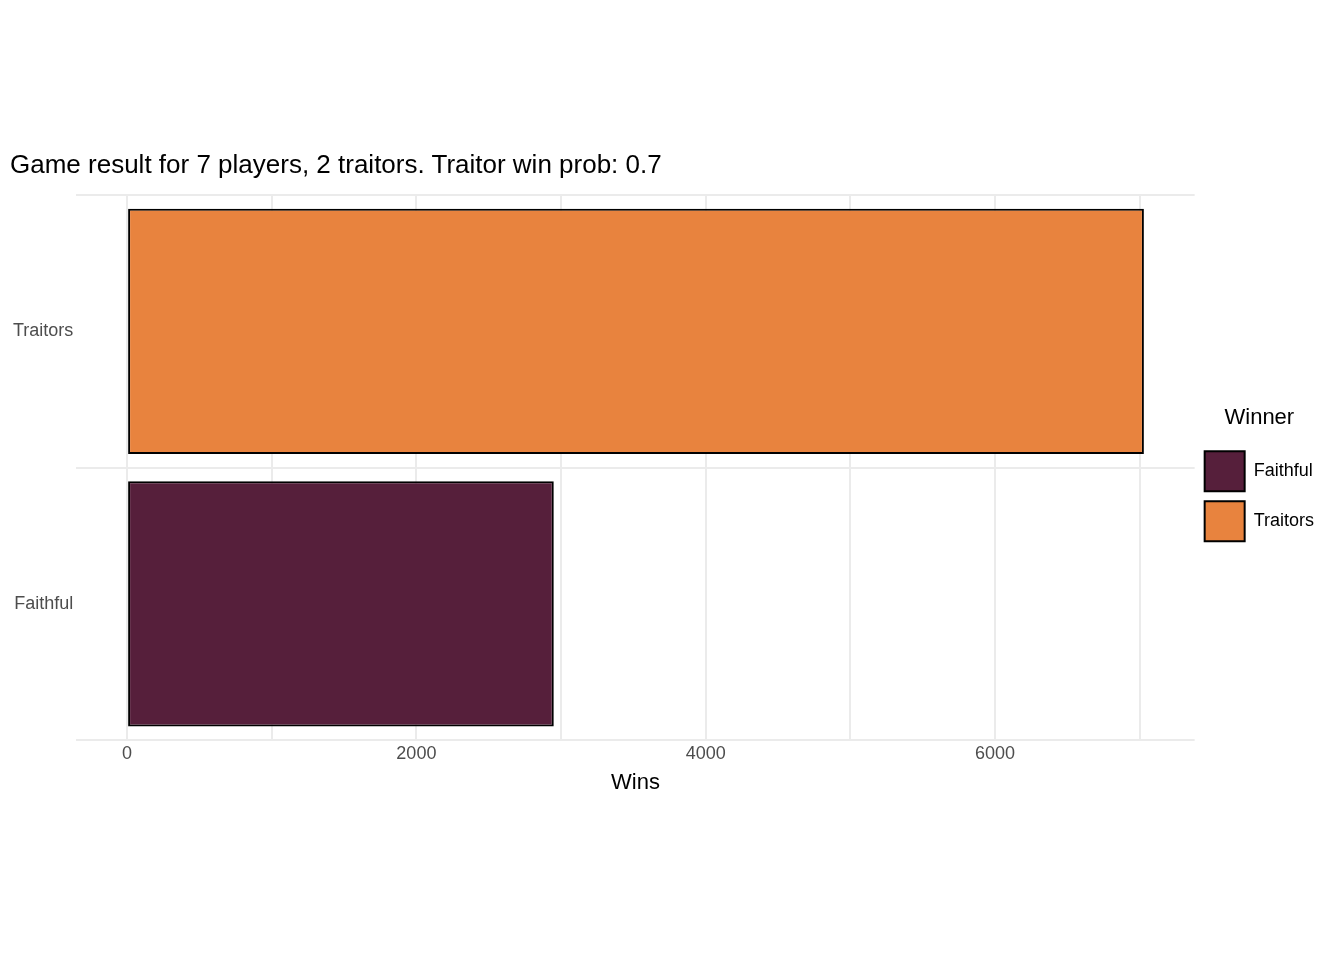  I want to click on x-tick-label: 0, so click(127, 752).